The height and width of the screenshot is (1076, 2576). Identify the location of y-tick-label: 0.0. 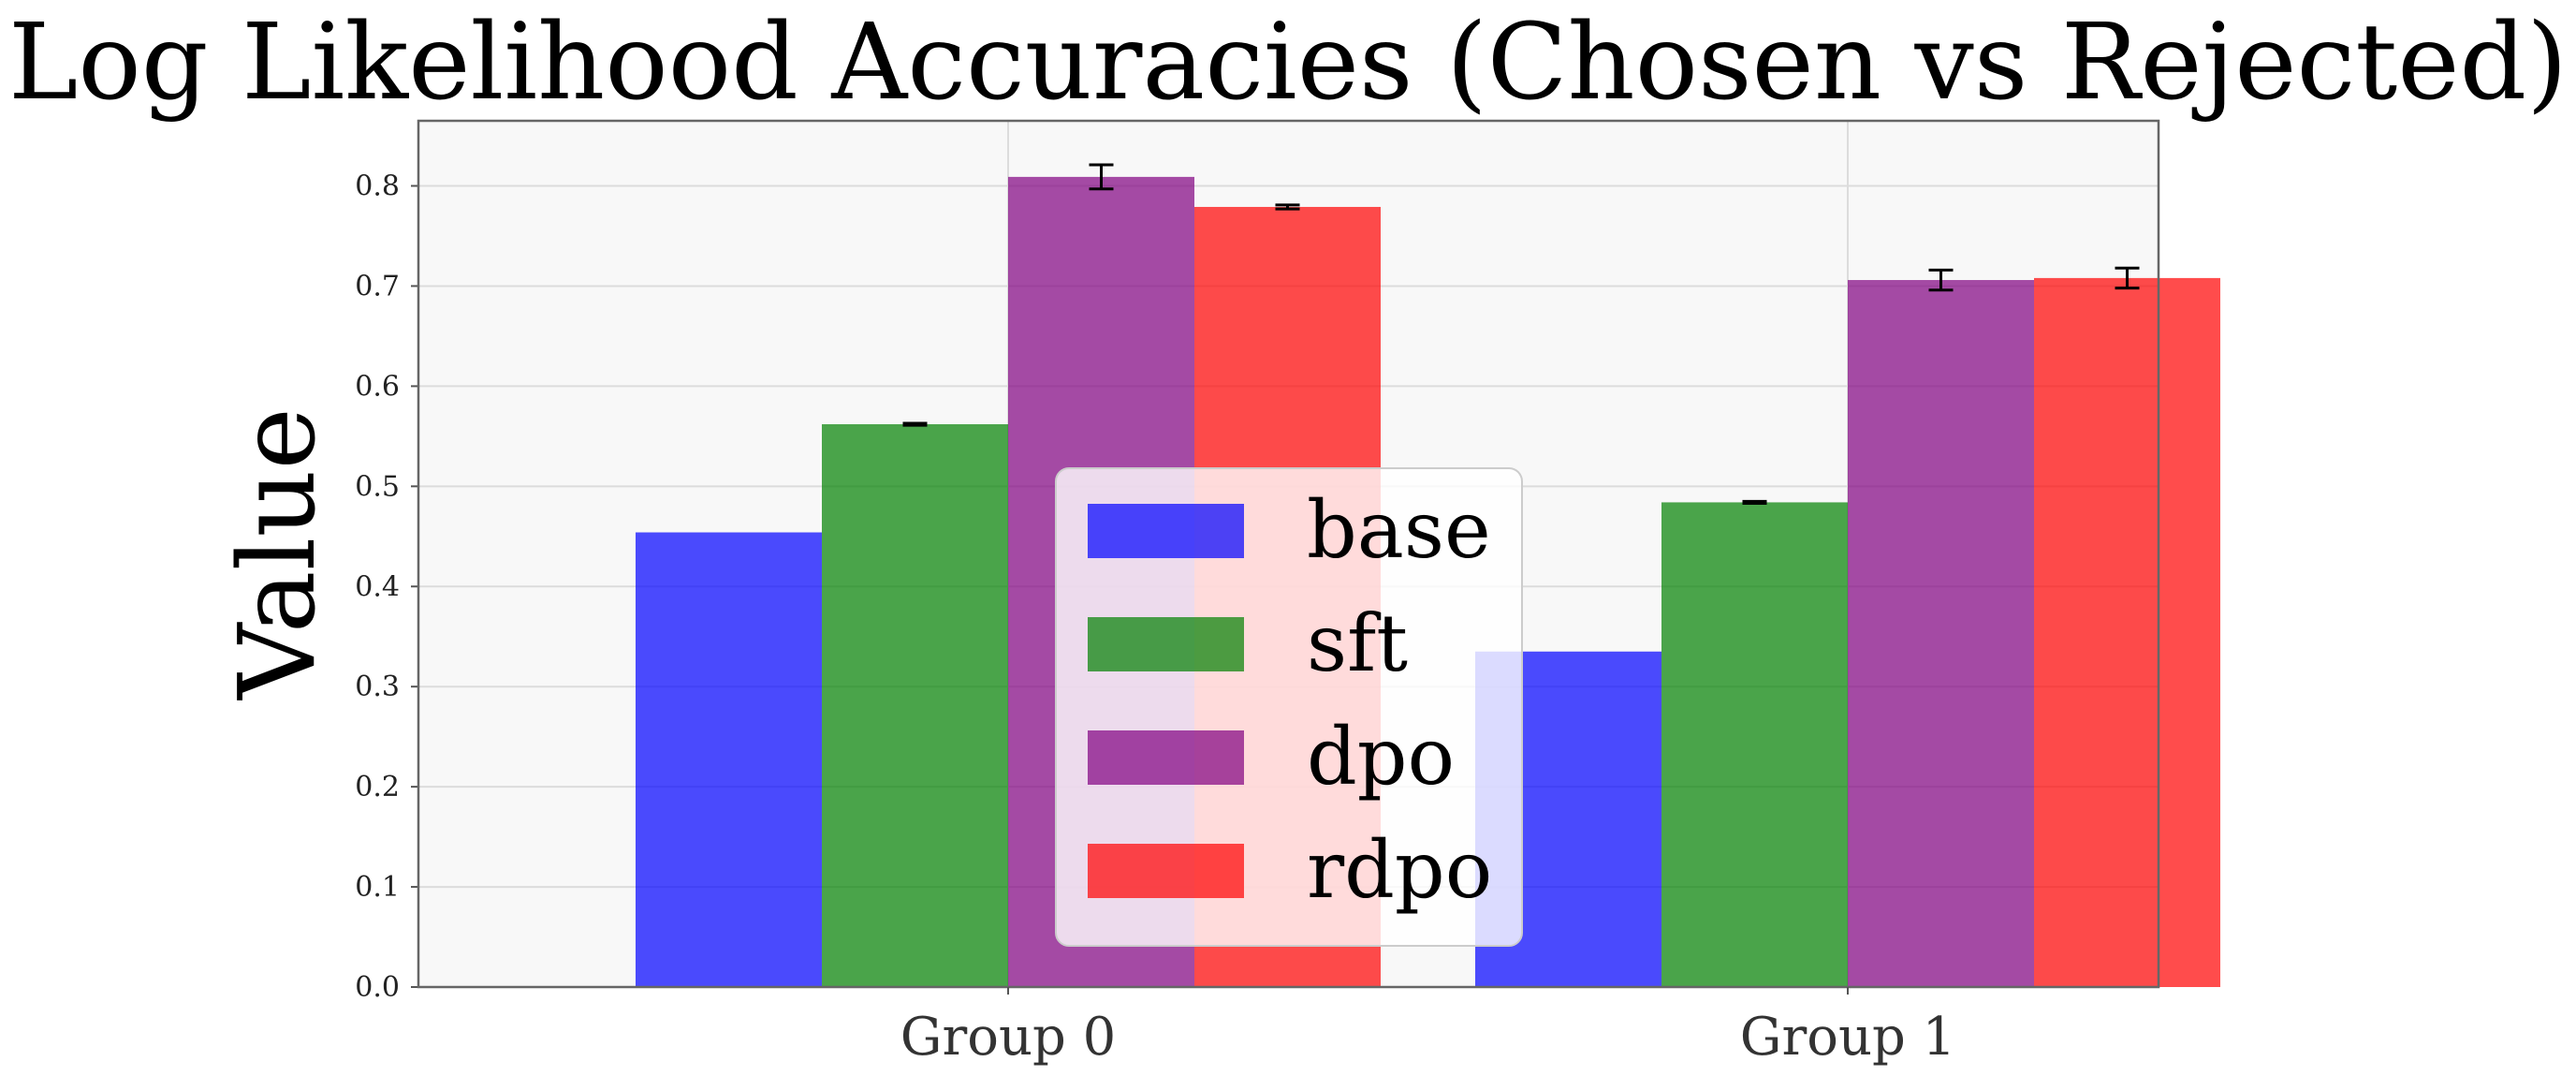
(377, 988).